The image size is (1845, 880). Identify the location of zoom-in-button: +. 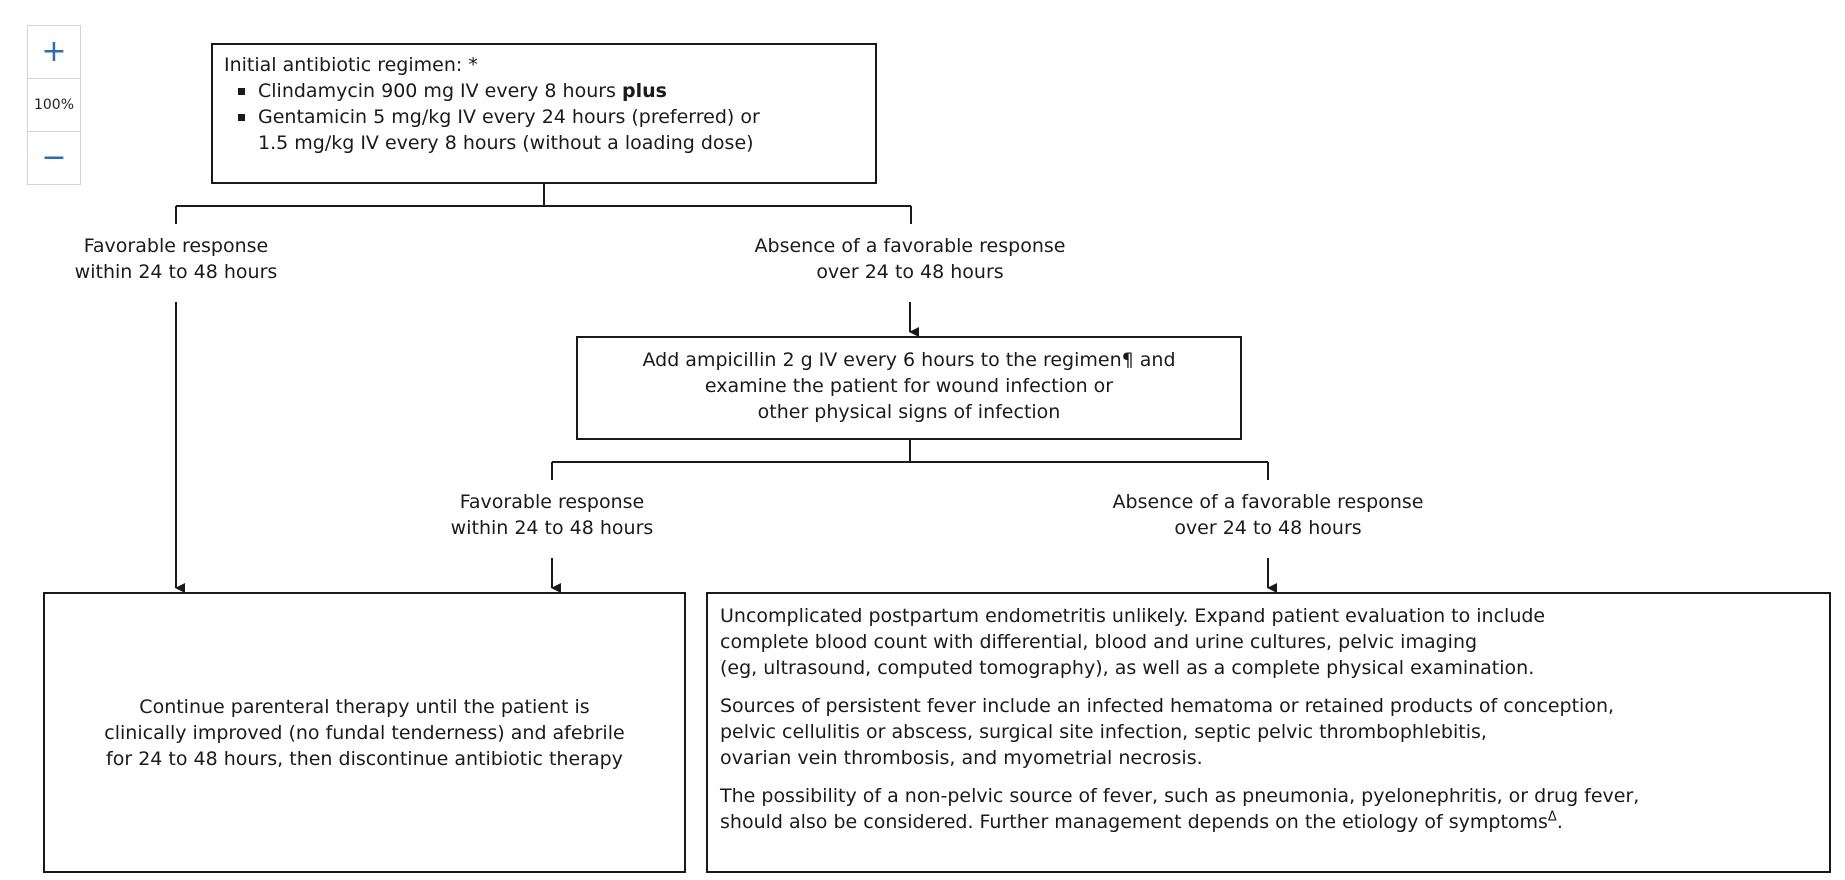
(54, 51).